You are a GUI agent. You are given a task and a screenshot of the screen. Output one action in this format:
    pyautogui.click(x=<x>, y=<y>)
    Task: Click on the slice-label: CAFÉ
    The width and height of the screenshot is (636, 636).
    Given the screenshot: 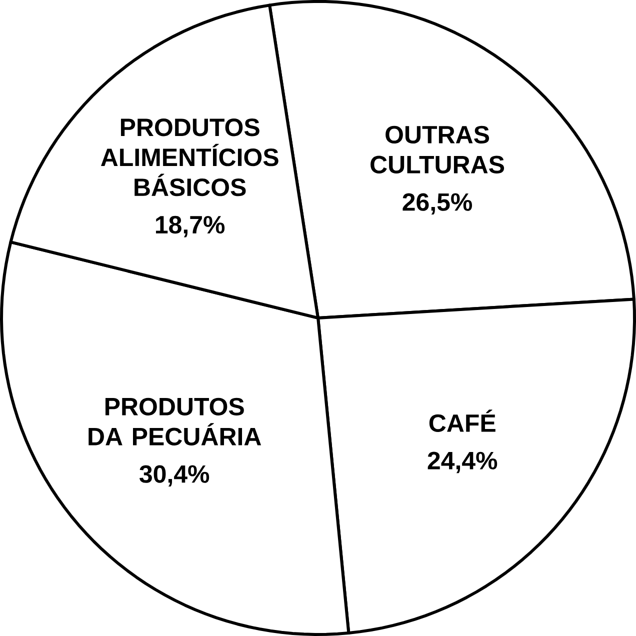 What is the action you would take?
    pyautogui.click(x=462, y=421)
    